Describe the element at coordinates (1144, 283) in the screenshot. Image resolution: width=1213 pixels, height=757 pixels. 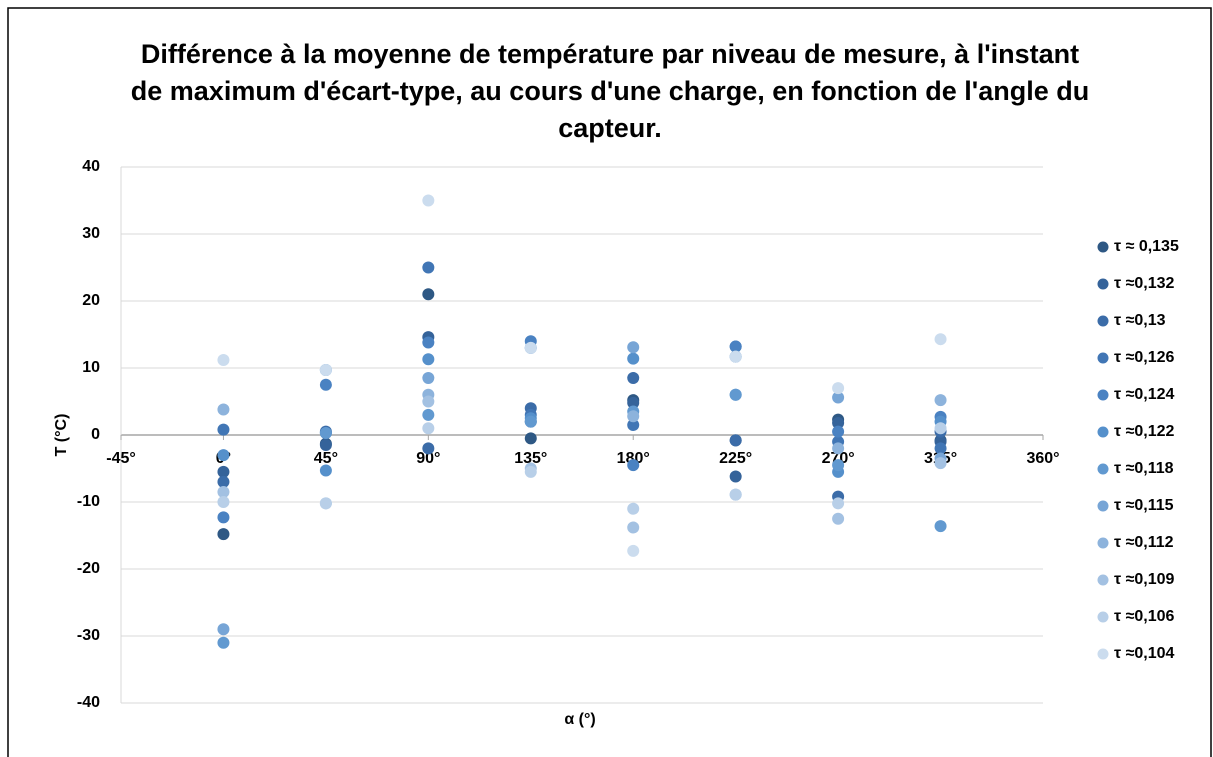
I see `legend-label: τ ≈0,132` at that location.